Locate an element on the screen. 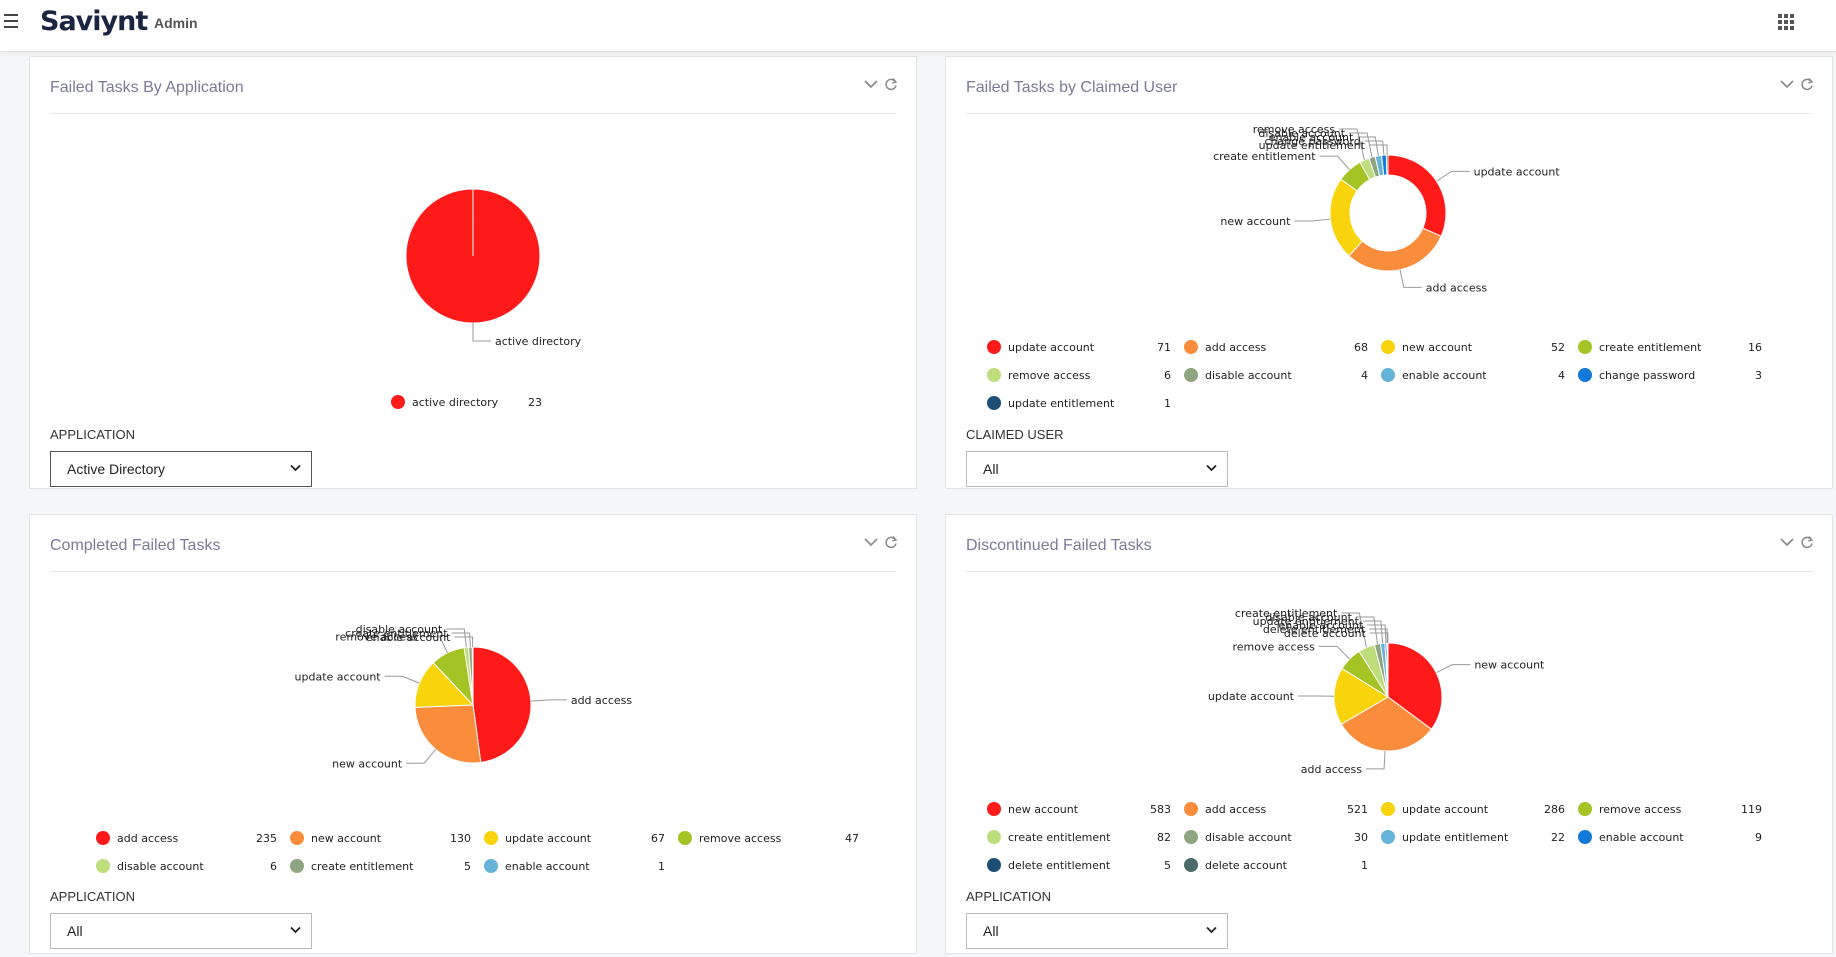  slice-label-new-account: new account is located at coordinates (367, 763).